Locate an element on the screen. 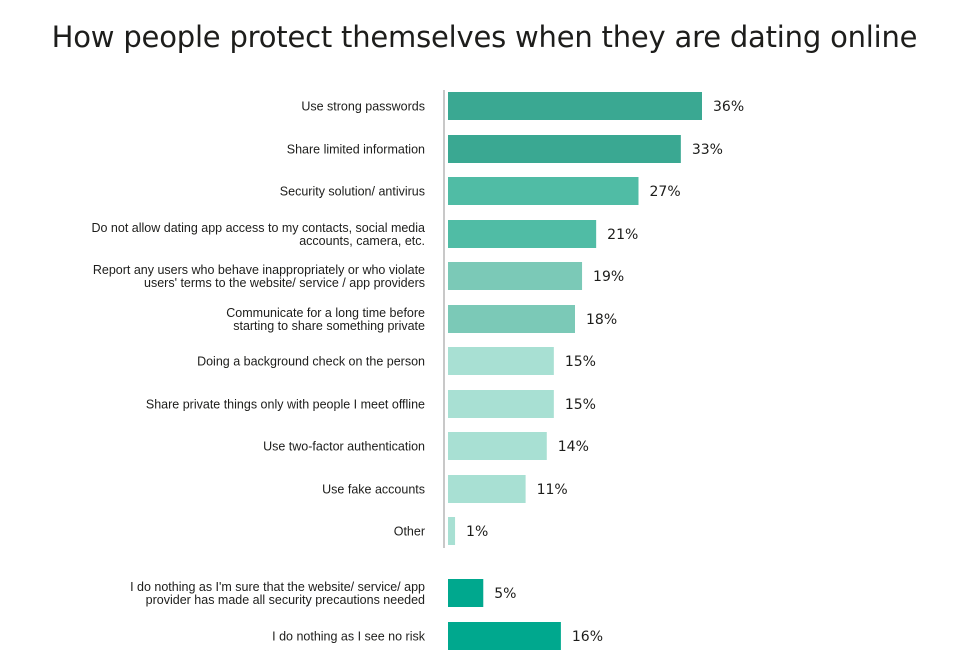  category-label: accounts, camera, etc. is located at coordinates (362, 241).